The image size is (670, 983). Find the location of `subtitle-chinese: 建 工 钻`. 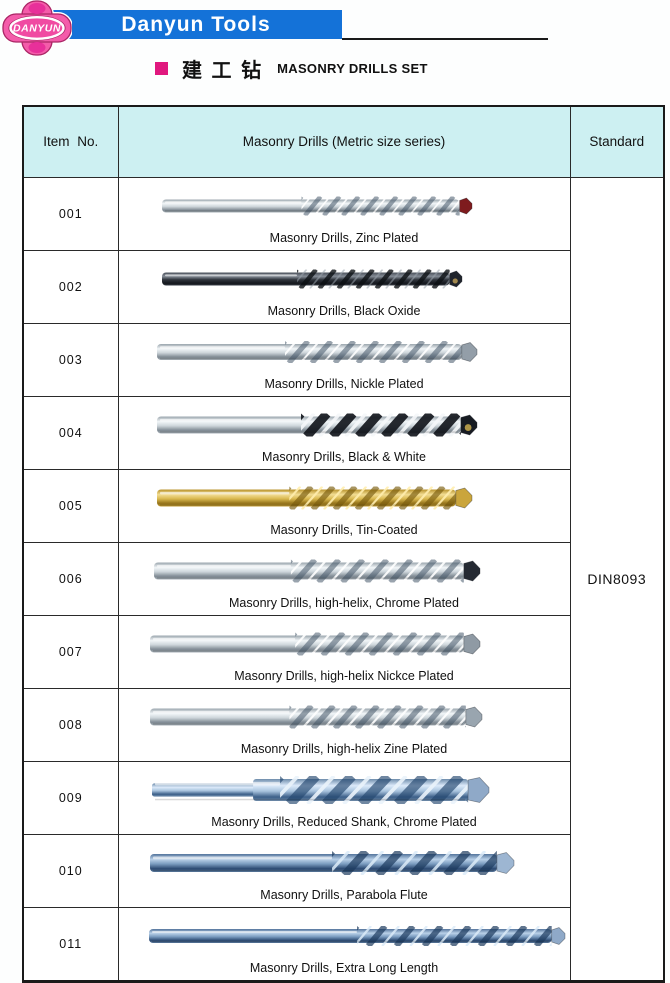

subtitle-chinese: 建 工 钻 is located at coordinates (223, 70).